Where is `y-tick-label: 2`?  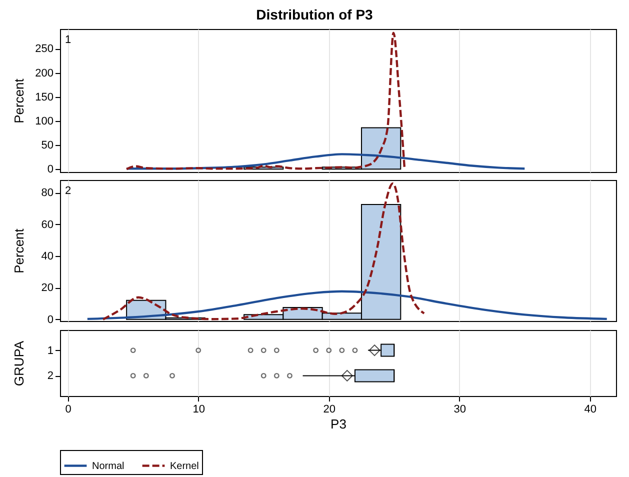
y-tick-label: 2 is located at coordinates (50, 376).